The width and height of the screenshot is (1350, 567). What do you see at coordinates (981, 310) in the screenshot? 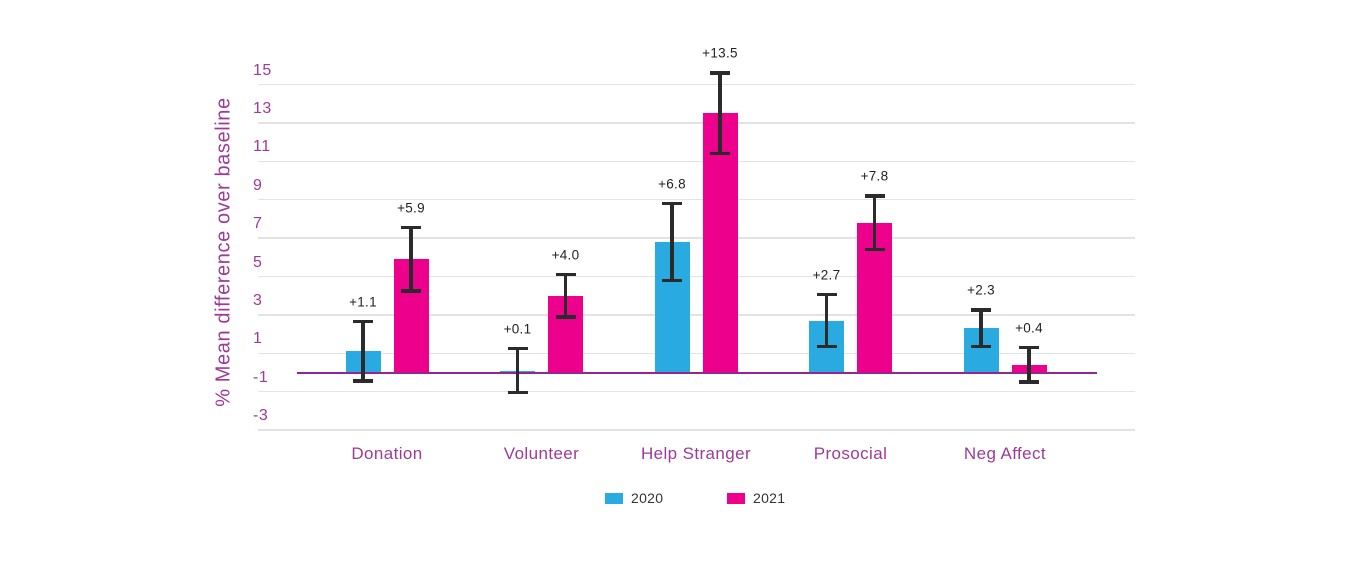
I see `error-cap-top-2020-neg-affect` at bounding box center [981, 310].